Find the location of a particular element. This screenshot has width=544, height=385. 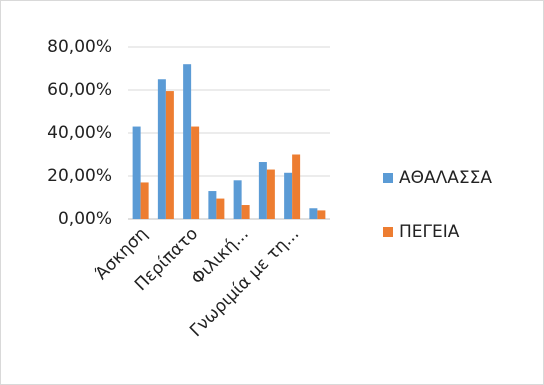

y-tick-label: 20,00% is located at coordinates (79, 176).